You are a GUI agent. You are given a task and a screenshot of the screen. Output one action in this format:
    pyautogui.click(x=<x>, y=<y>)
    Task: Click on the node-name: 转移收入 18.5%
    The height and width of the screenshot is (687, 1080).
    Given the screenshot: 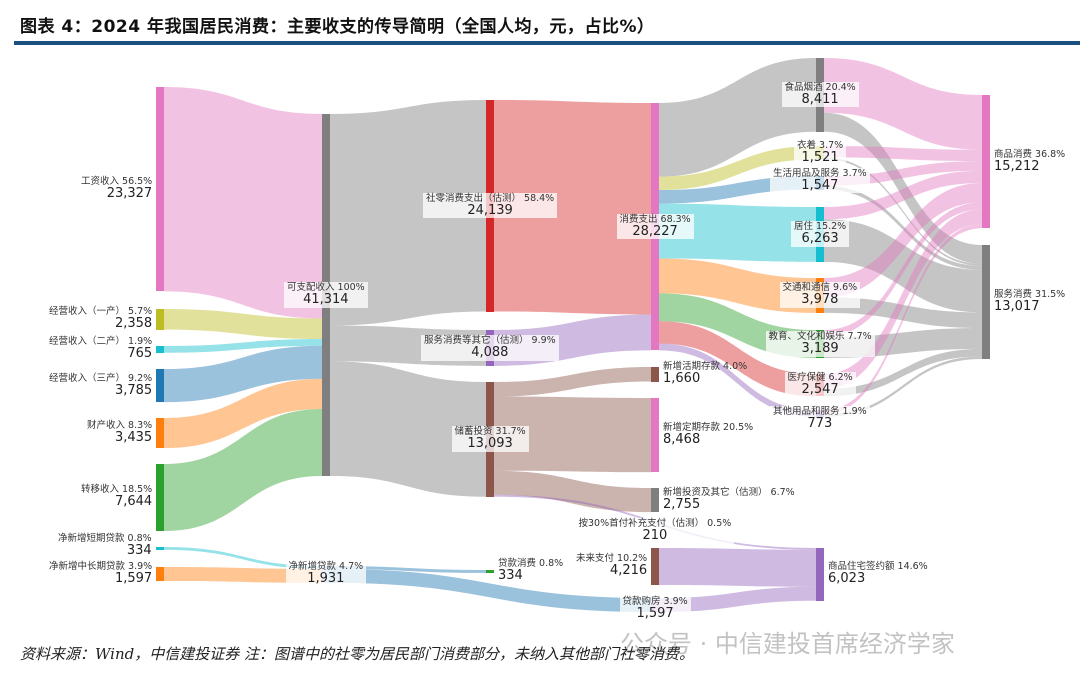 What is the action you would take?
    pyautogui.click(x=117, y=490)
    